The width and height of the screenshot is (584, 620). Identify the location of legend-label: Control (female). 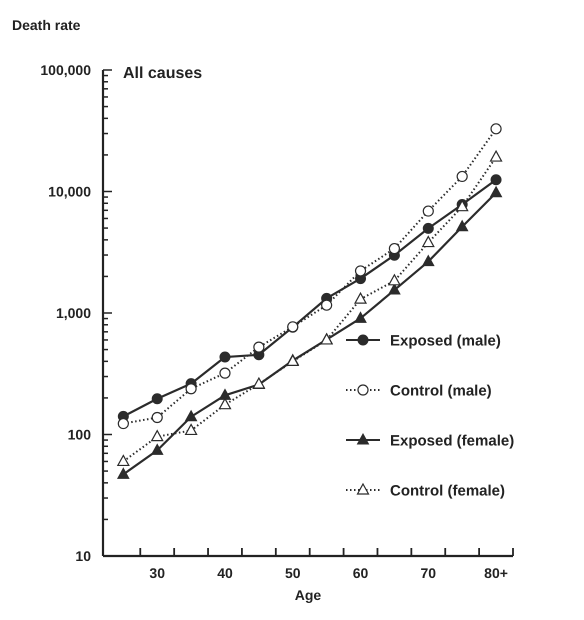
(448, 491).